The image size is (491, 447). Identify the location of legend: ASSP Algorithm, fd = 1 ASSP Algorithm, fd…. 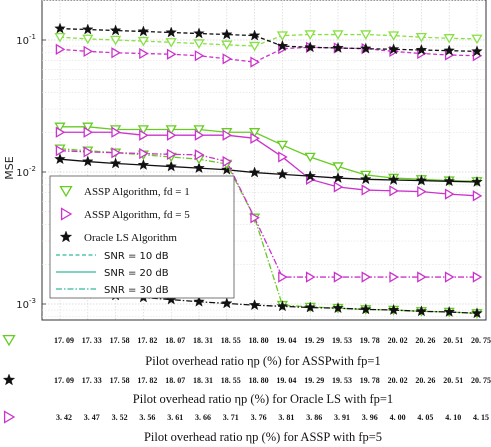
(142, 237).